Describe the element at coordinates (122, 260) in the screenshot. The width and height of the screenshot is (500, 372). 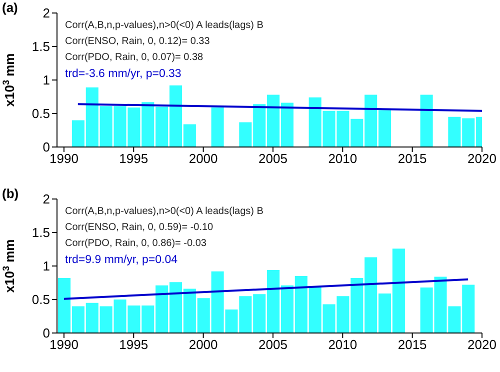
I see `annotation: trd=9.9 mm/yr, p=0.04` at that location.